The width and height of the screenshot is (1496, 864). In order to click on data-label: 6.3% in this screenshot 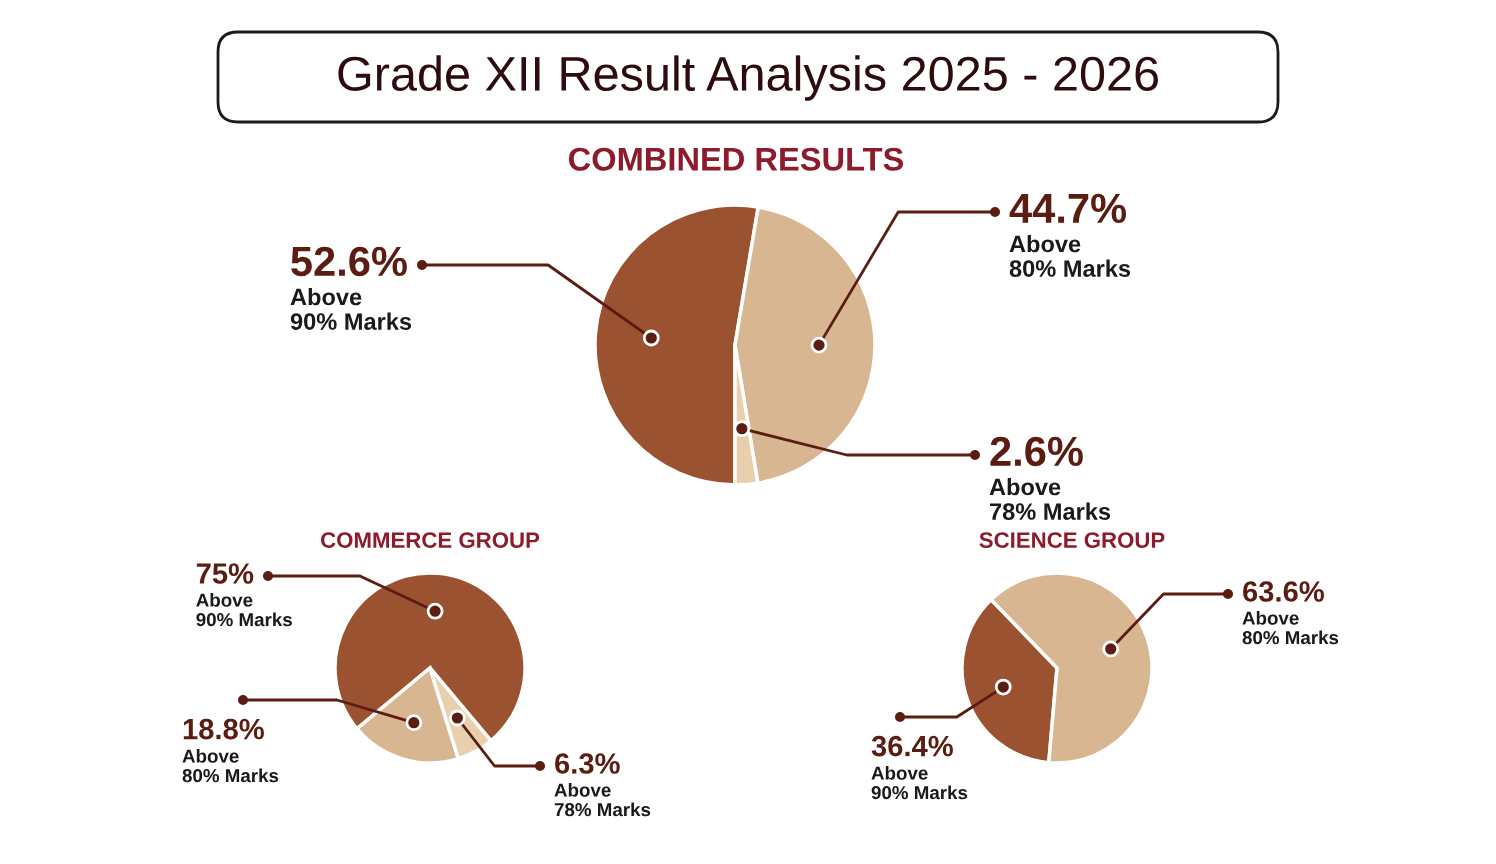, I will do `click(587, 763)`.